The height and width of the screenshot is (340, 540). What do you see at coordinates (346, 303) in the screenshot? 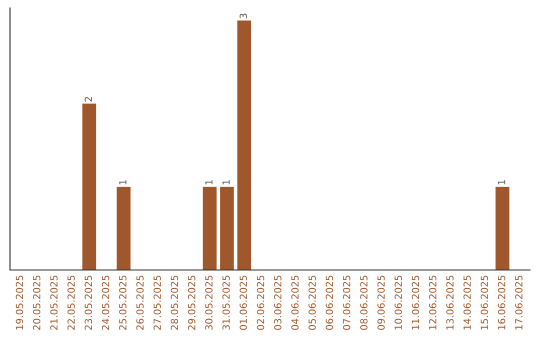
I see `x-tick-label: 07.06.2025` at bounding box center [346, 303].